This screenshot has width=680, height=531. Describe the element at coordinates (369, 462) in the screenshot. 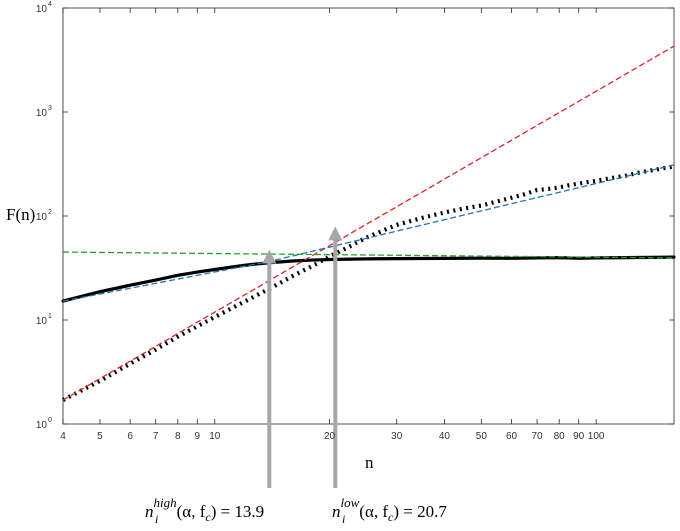

I see `x-axis-label: n` at that location.